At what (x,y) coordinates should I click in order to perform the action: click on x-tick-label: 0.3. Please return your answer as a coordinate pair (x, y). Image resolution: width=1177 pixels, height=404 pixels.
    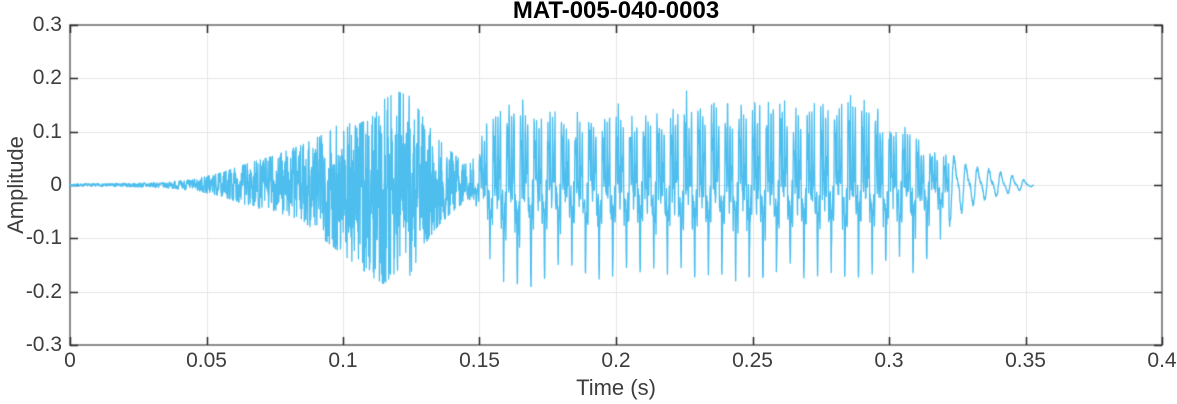
    Looking at the image, I should click on (889, 360).